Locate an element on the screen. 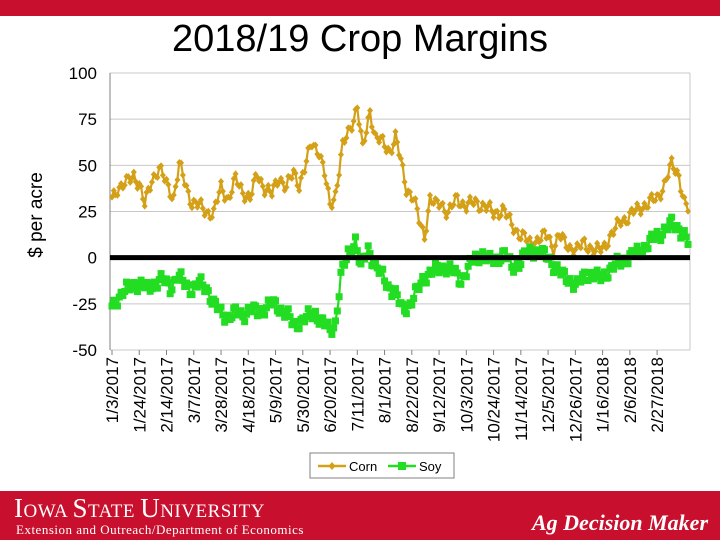 The height and width of the screenshot is (540, 720). y-axis-ticks: -50 -25 0 25 50 75 100 is located at coordinates (83, 212).